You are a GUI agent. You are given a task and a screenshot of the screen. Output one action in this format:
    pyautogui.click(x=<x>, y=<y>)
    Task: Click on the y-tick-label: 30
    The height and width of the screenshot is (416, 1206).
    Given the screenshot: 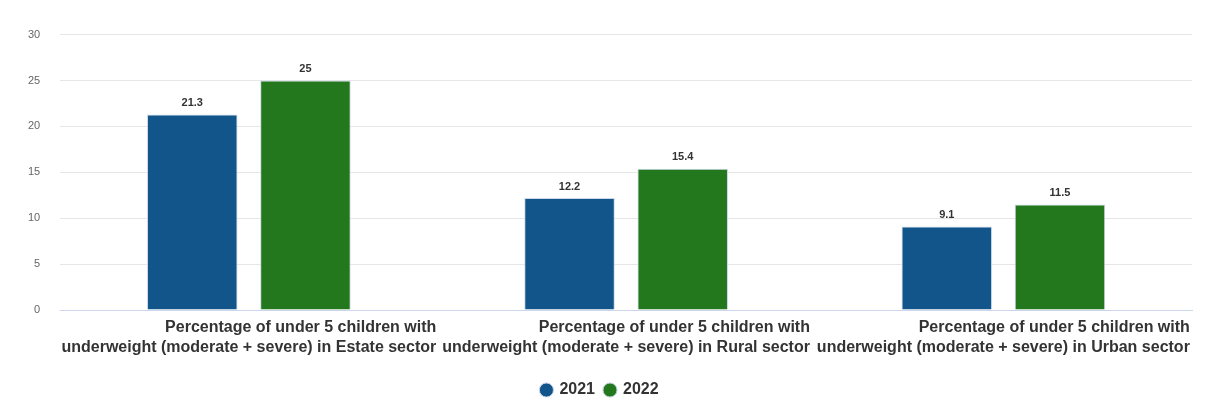 What is the action you would take?
    pyautogui.click(x=34, y=33)
    